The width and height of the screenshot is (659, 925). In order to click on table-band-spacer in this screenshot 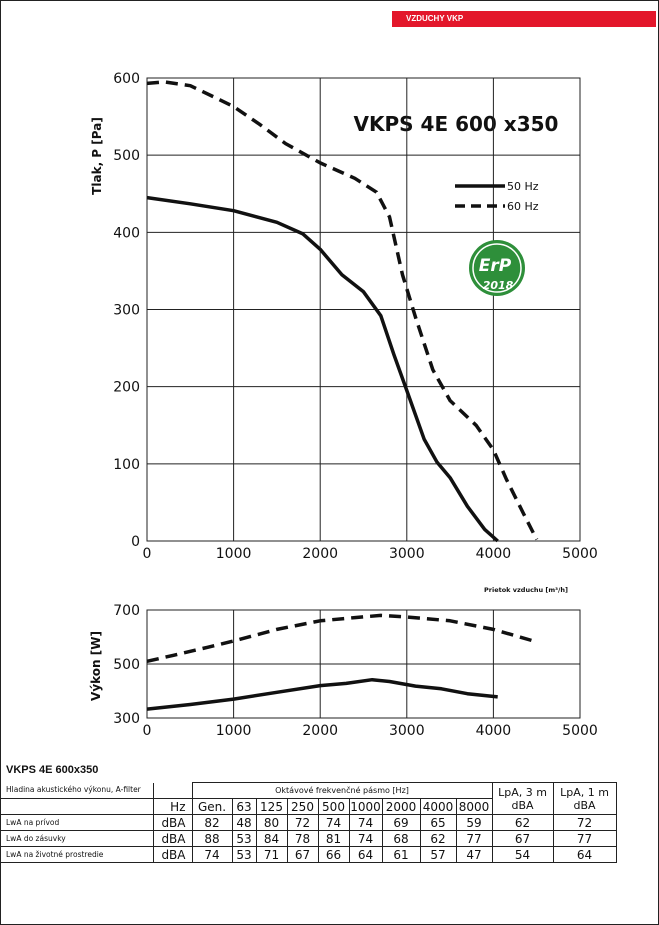, I will do `click(77, 806)`.